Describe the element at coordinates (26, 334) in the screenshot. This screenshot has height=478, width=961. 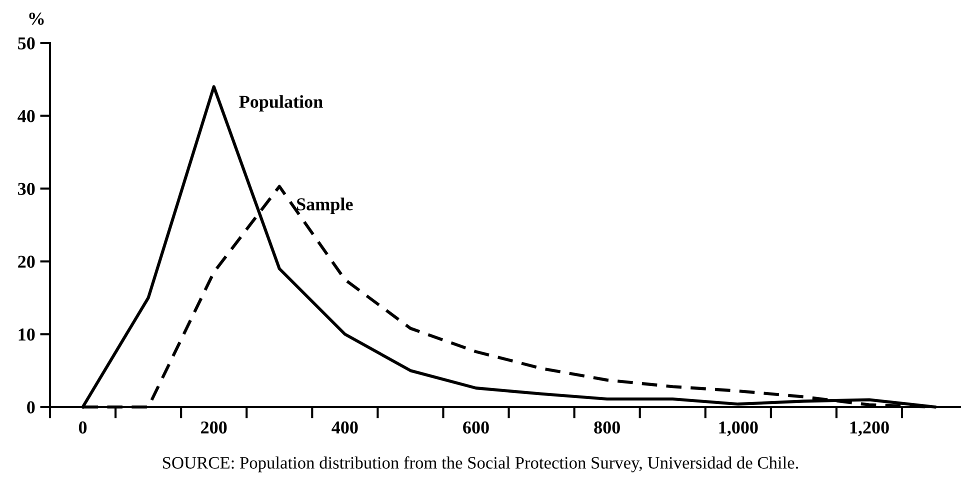
I see `y-tick-label: 10` at that location.